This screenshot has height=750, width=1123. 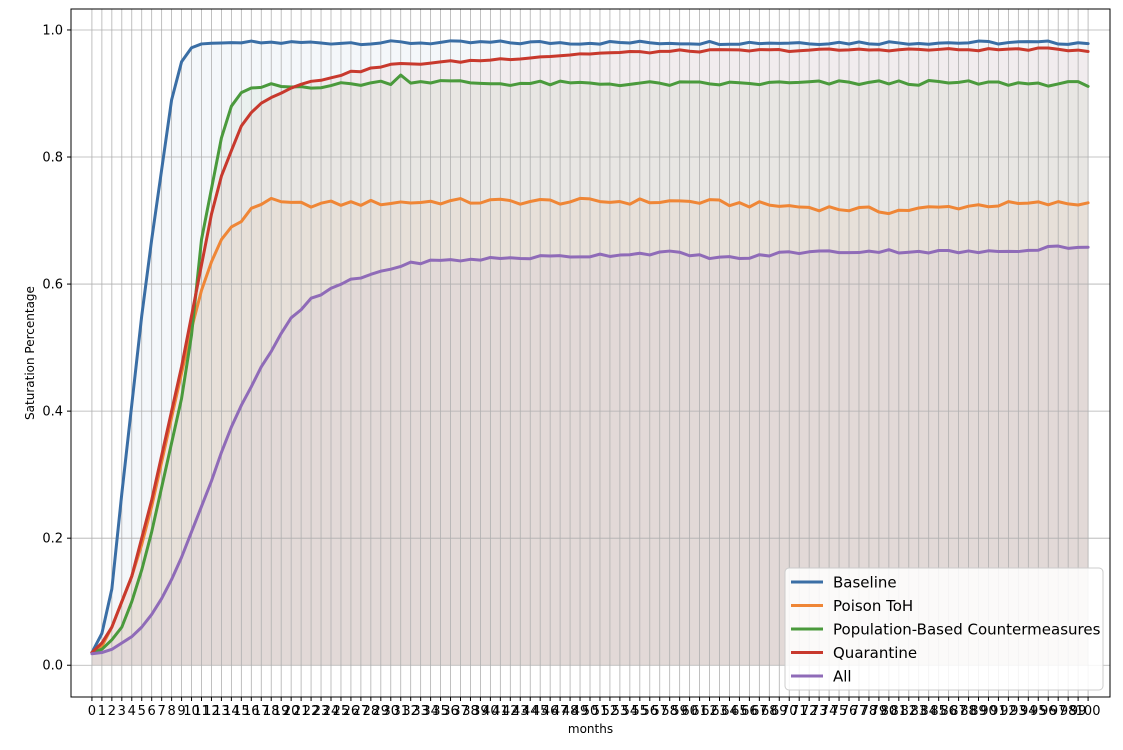 I want to click on x-tick-label: 57, so click(x=659, y=711).